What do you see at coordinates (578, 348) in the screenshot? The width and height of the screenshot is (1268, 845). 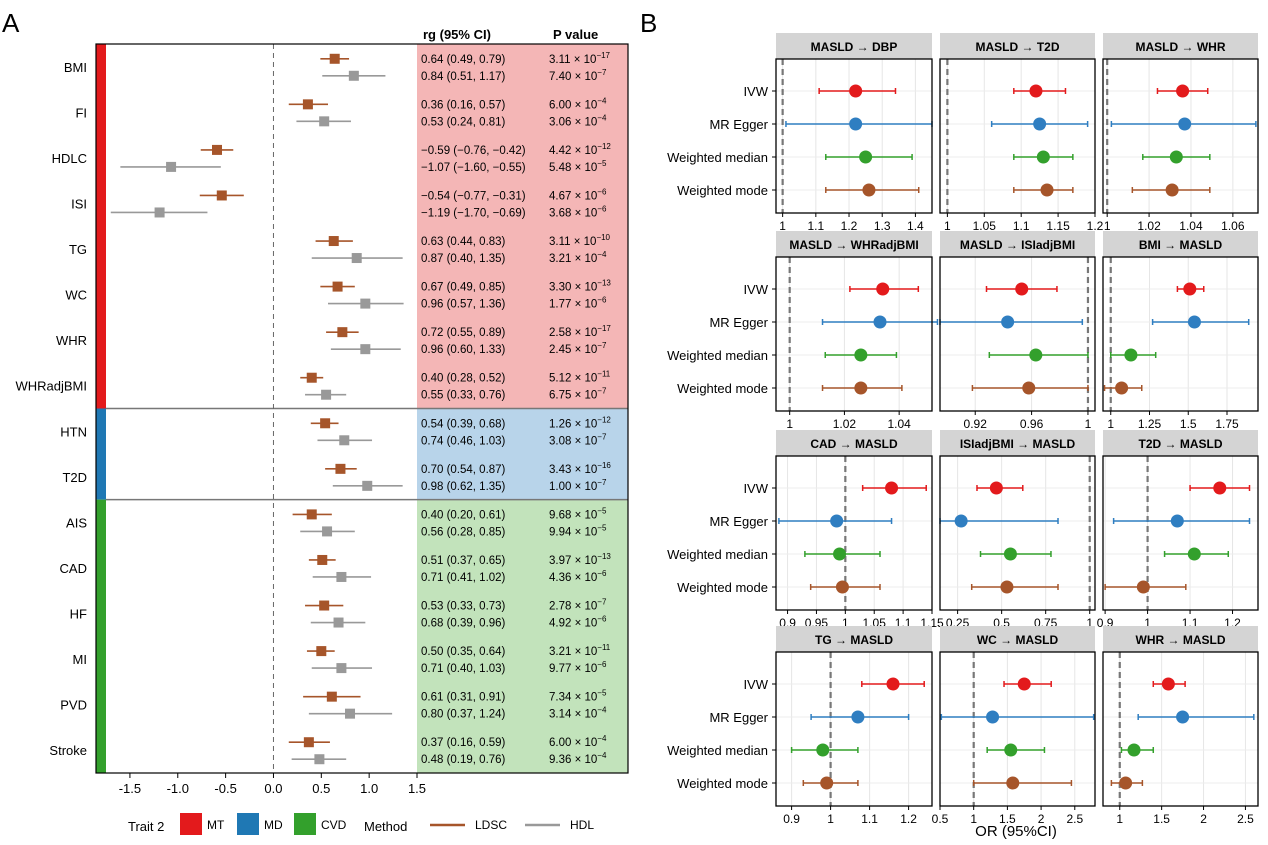 I see `hdl-pvalue: 2.45 × 10⁻⁷` at bounding box center [578, 348].